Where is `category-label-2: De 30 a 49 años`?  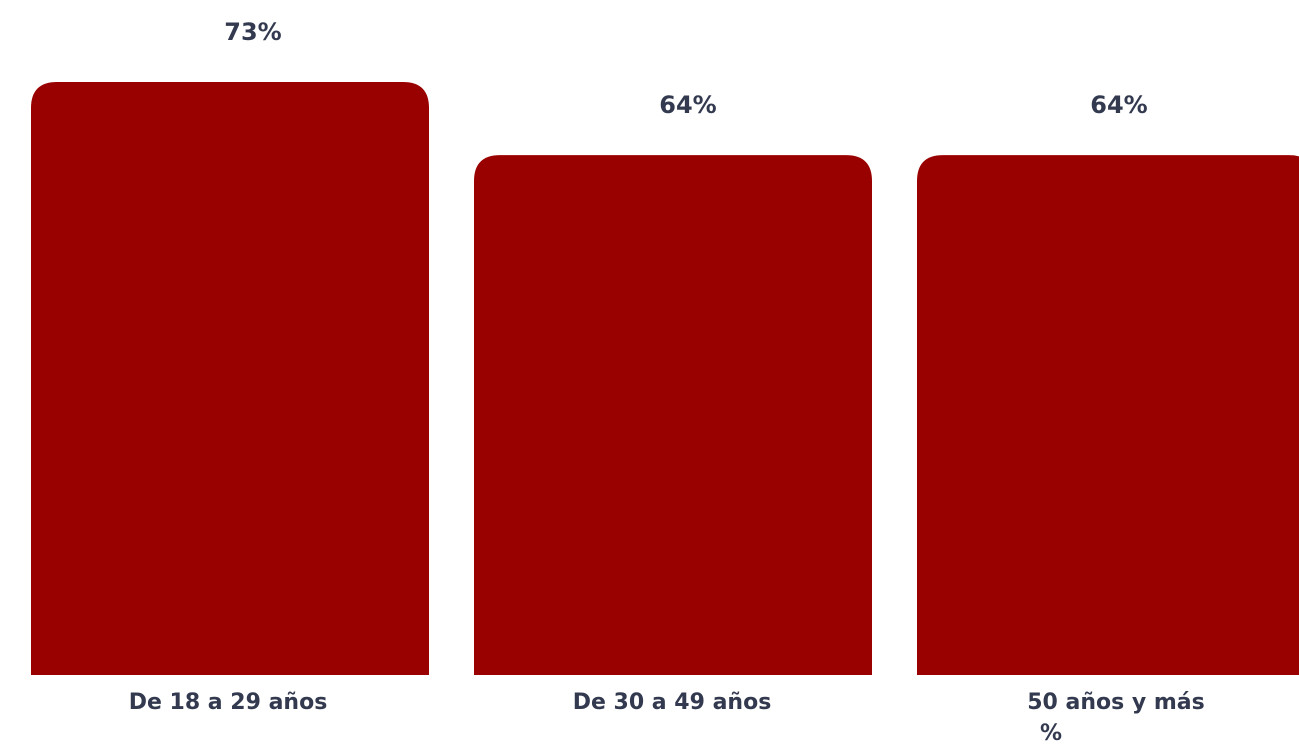 category-label-2: De 30 a 49 años is located at coordinates (672, 702).